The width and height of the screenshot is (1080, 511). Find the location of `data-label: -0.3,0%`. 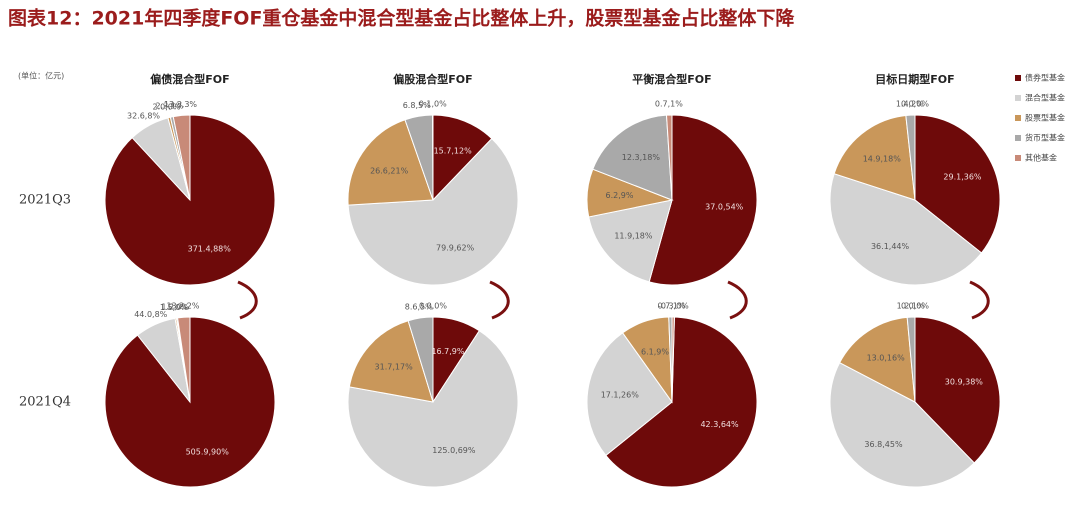

data-label: -0.3,0% is located at coordinates (673, 305).